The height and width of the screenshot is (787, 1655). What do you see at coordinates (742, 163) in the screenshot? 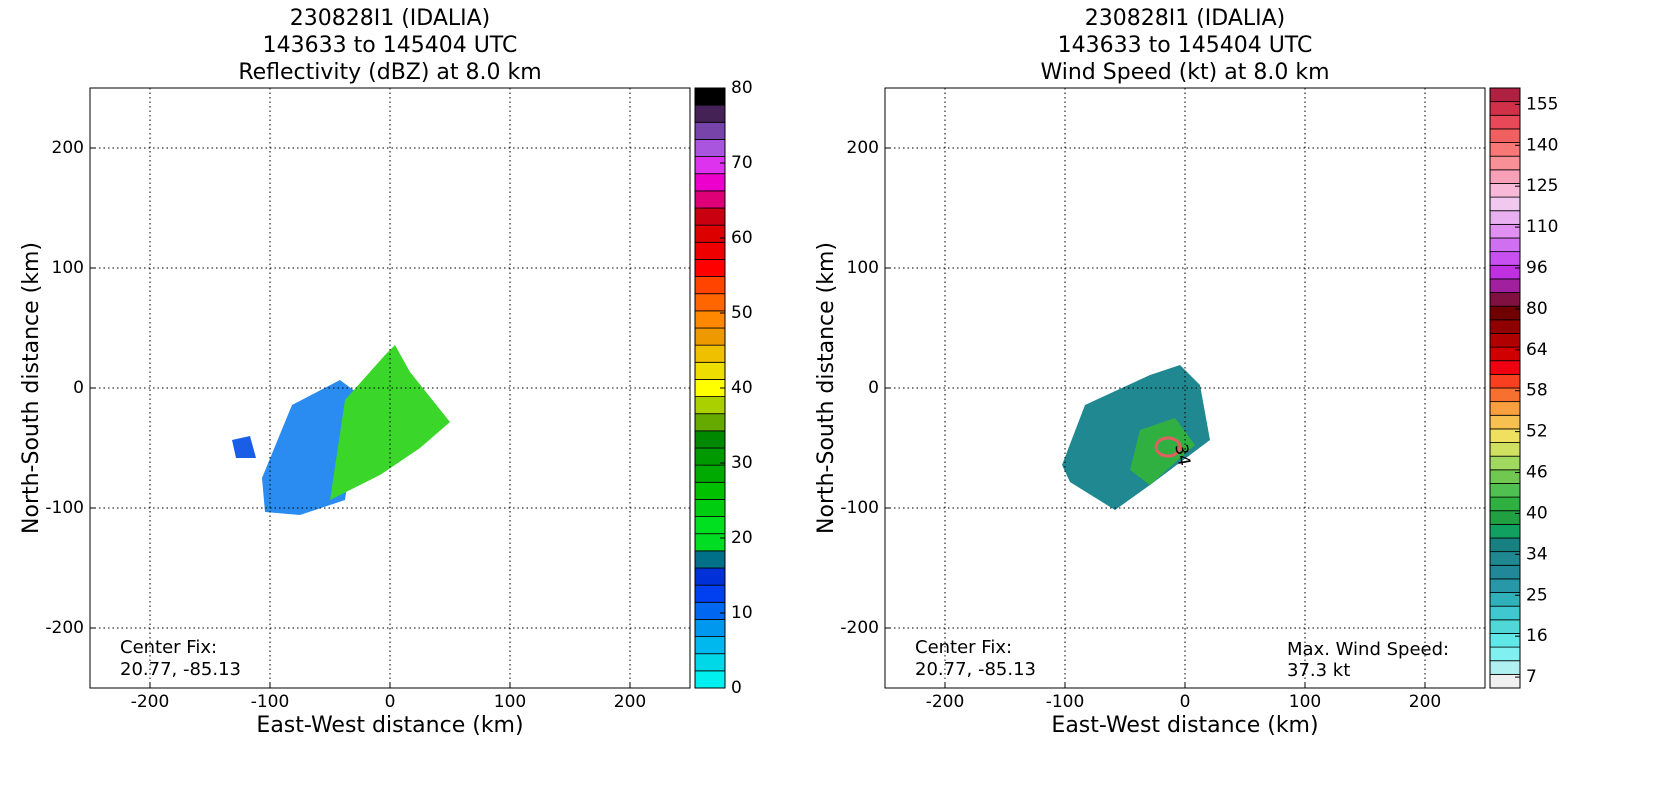
I see `colorbar-tick-label: 70` at bounding box center [742, 163].